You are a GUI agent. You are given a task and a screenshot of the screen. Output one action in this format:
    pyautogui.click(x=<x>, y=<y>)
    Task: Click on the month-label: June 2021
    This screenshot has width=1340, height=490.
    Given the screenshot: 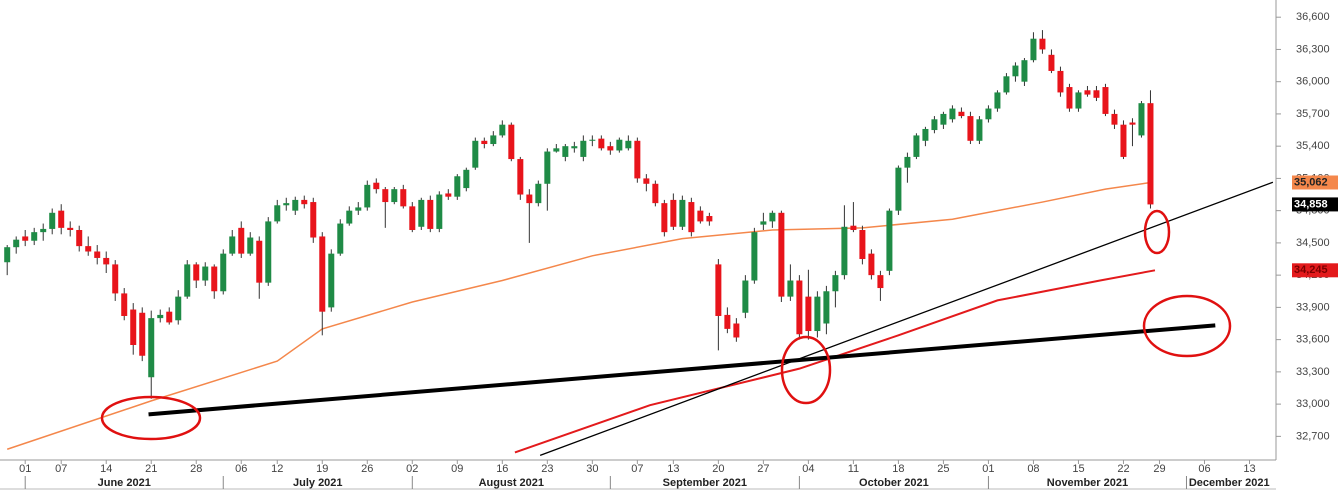 What is the action you would take?
    pyautogui.click(x=124, y=483)
    